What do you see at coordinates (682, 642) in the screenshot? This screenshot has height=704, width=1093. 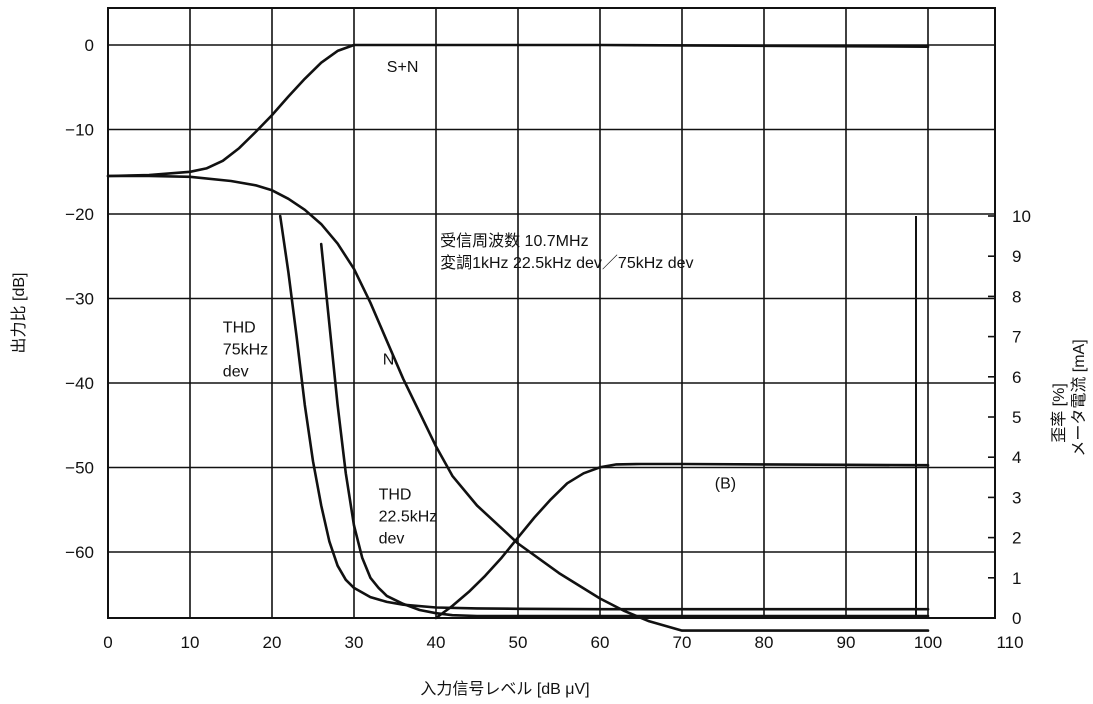 I see `x-tick-label: 70` at bounding box center [682, 642].